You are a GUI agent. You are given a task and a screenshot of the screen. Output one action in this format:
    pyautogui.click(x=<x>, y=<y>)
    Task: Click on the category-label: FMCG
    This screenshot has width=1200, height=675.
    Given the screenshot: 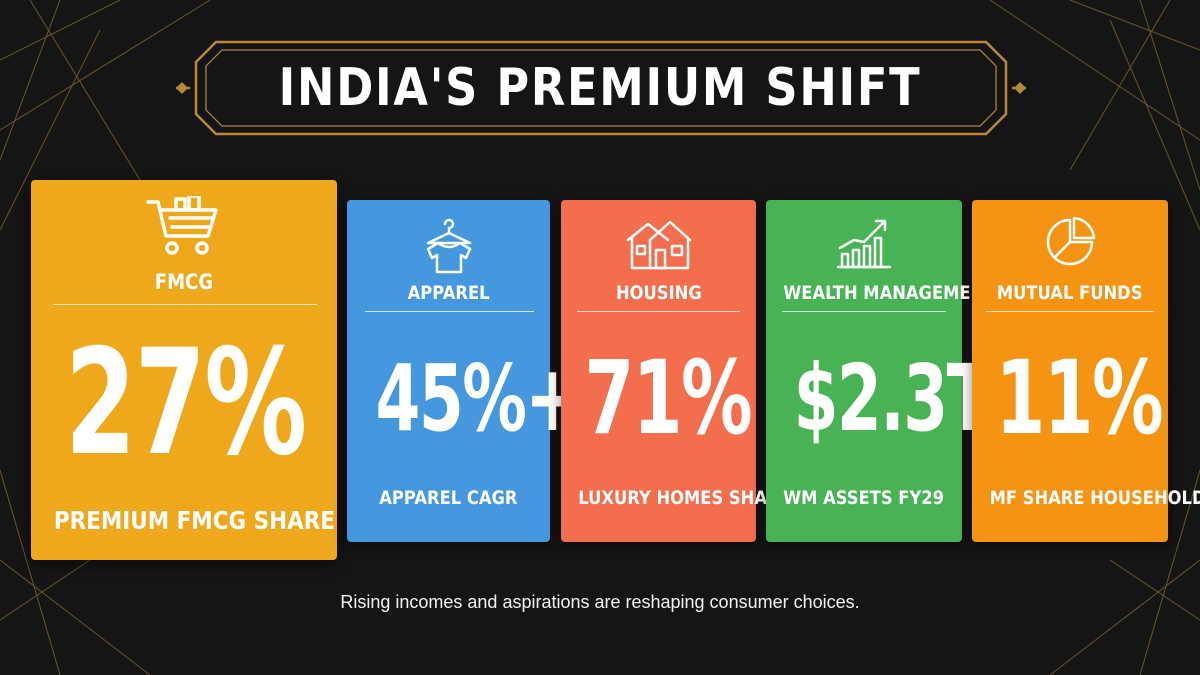 What is the action you would take?
    pyautogui.click(x=184, y=282)
    